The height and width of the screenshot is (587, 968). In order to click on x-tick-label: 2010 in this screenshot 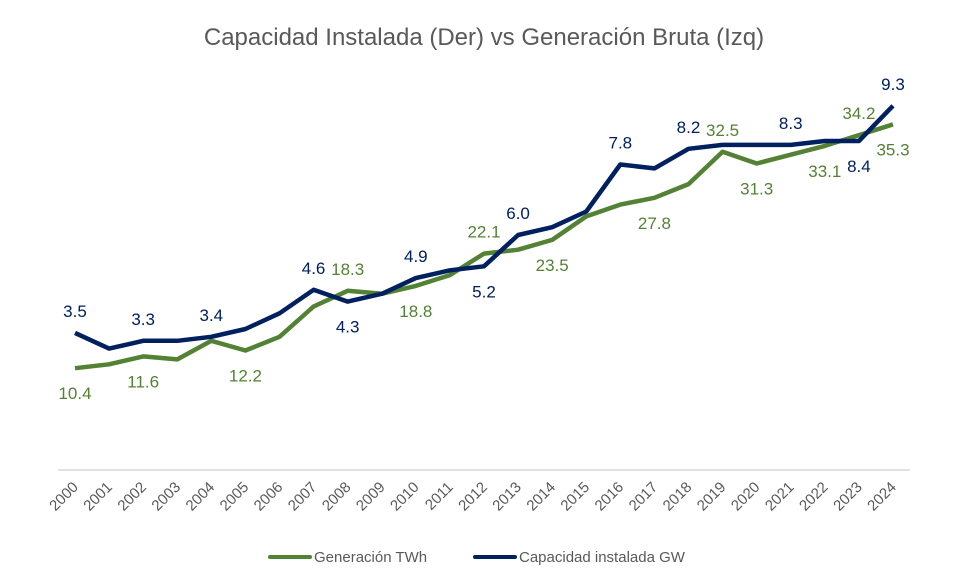, I will do `click(405, 497)`.